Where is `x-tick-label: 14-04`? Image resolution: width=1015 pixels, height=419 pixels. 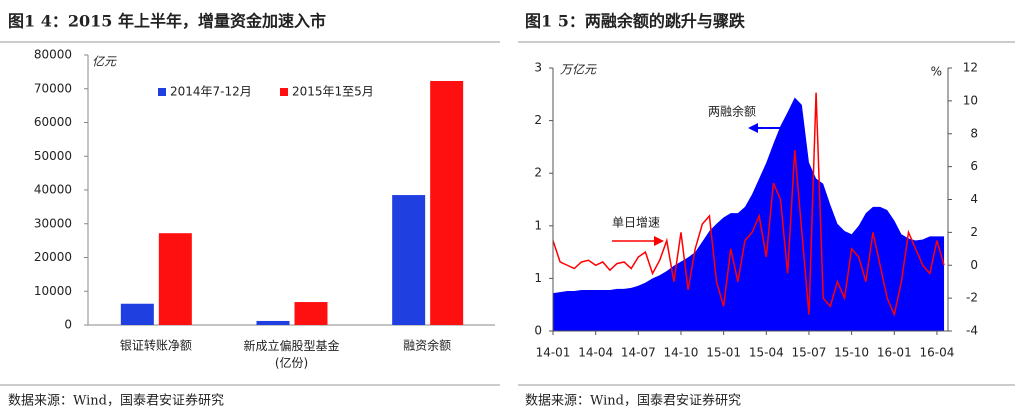 x-tick-label: 14-04 is located at coordinates (595, 353).